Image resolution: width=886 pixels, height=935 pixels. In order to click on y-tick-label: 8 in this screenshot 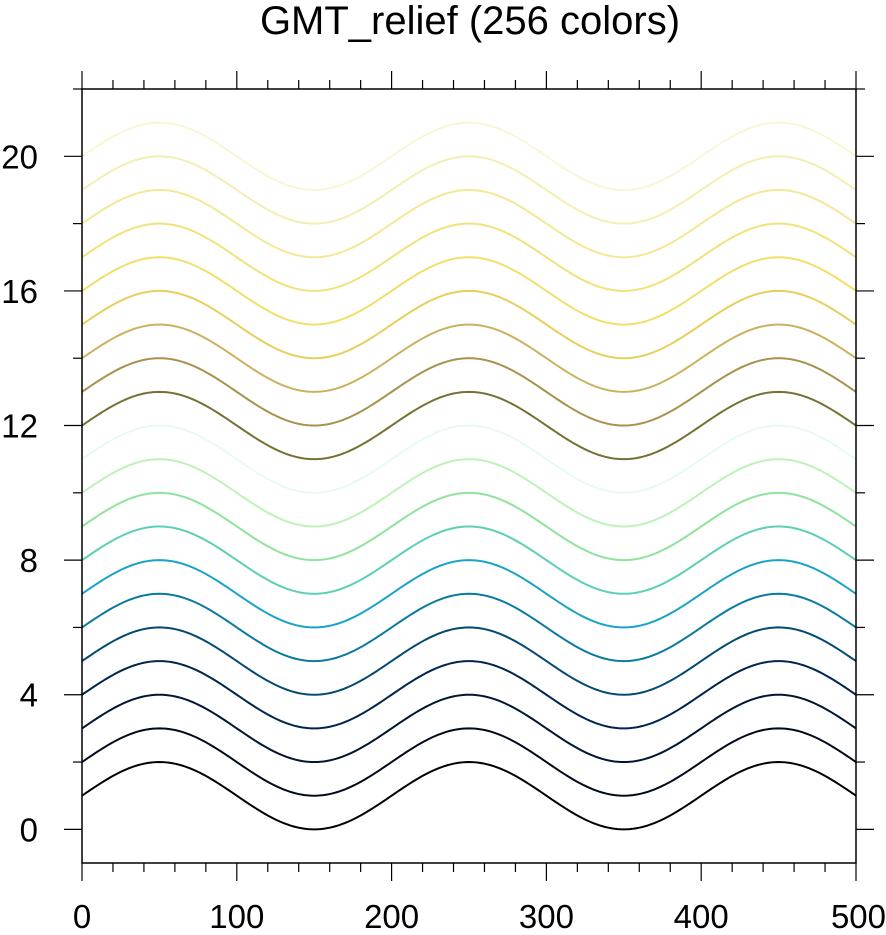, I will do `click(29, 560)`.